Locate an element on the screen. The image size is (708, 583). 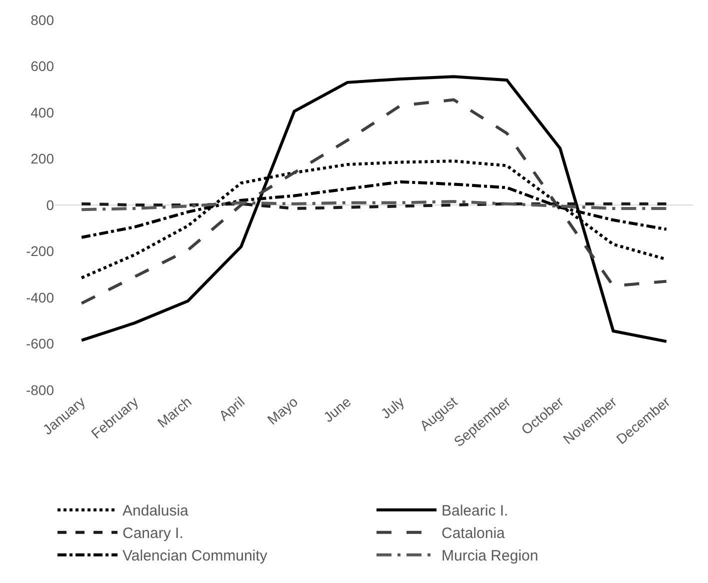
y-tick-label: -400 is located at coordinates (40, 297).